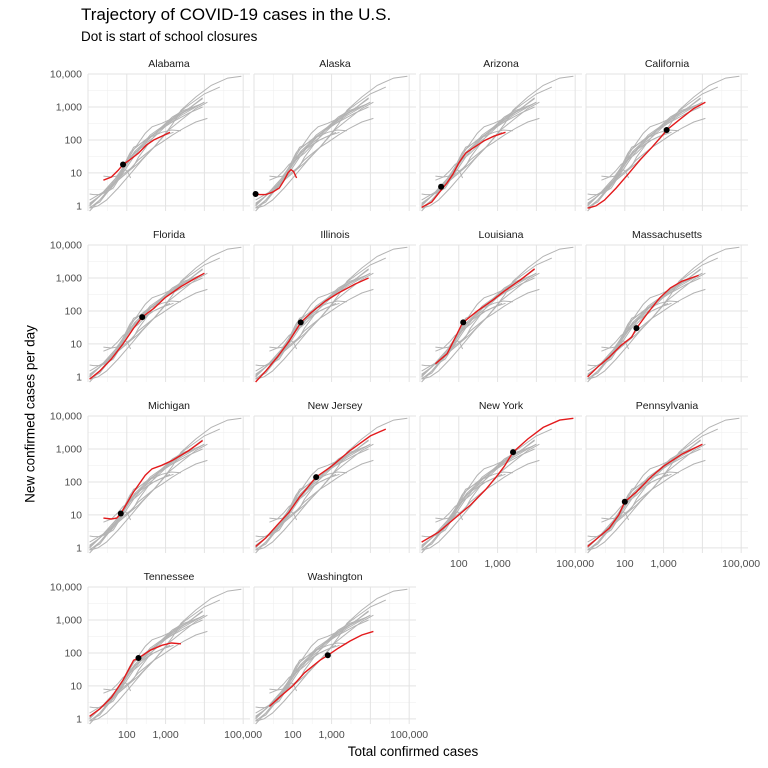  Describe the element at coordinates (667, 64) in the screenshot. I see `panel-title: California` at that location.